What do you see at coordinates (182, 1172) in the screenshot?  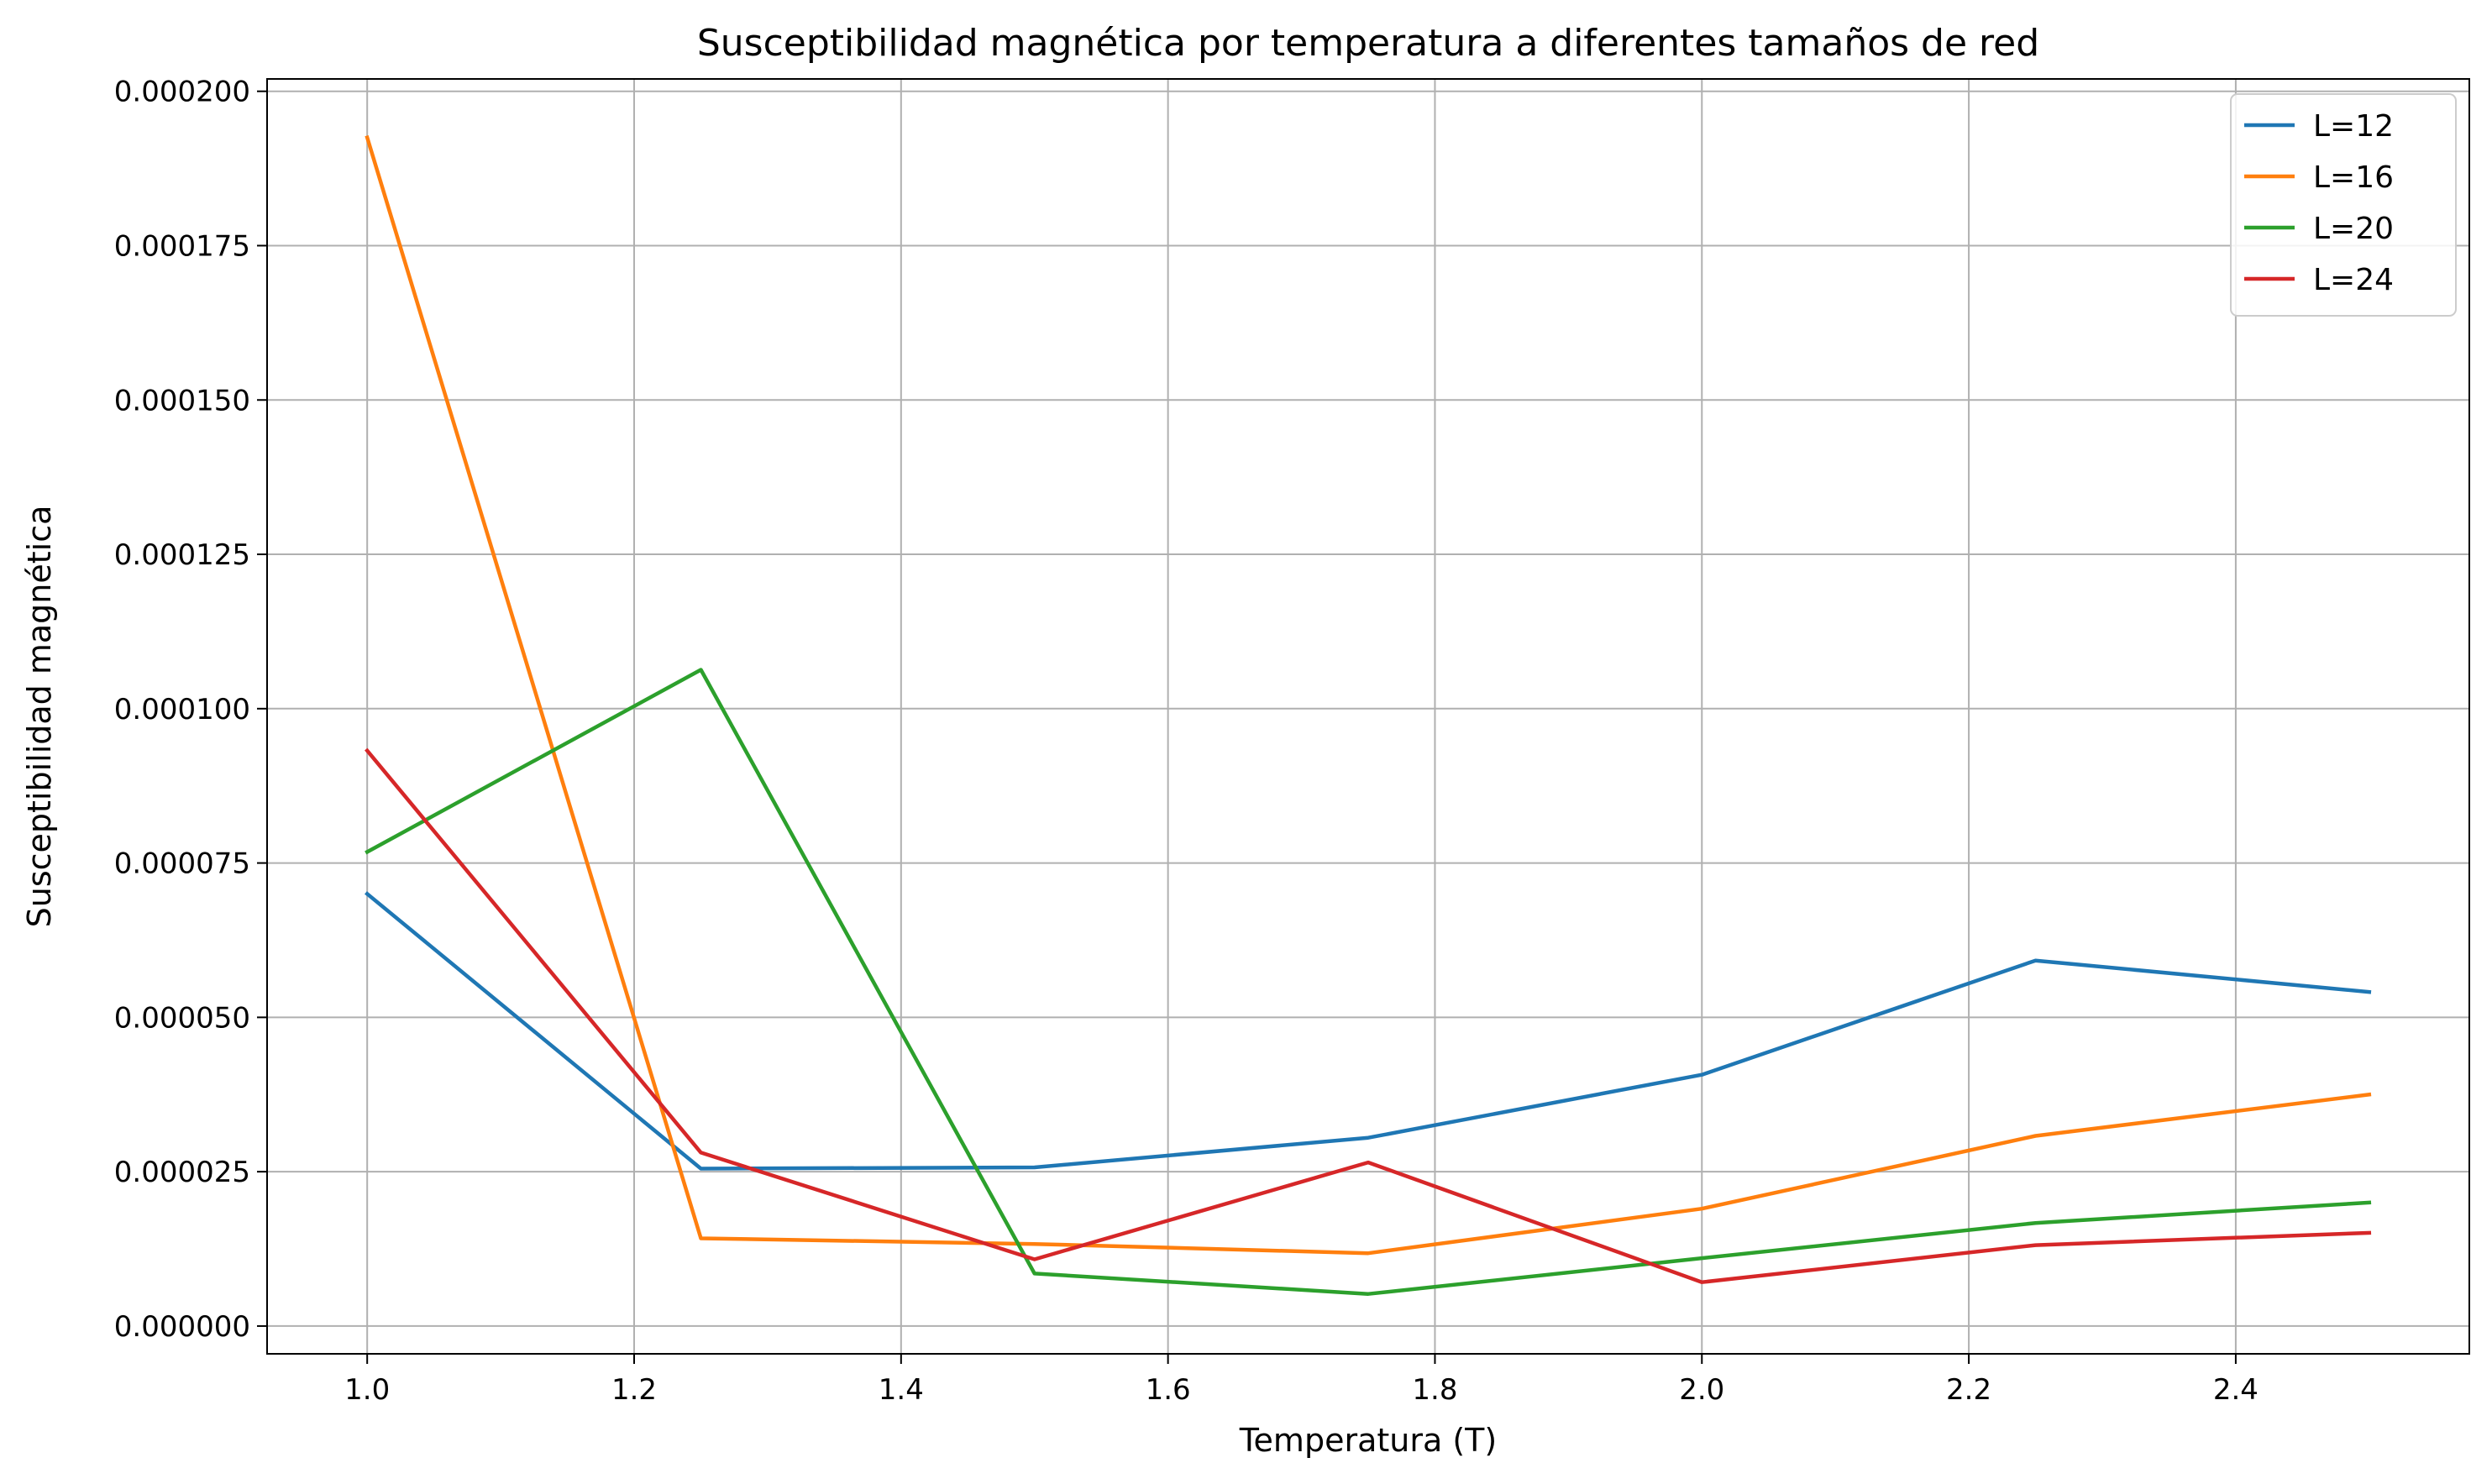 I see `y-tick-label: 0.000025` at bounding box center [182, 1172].